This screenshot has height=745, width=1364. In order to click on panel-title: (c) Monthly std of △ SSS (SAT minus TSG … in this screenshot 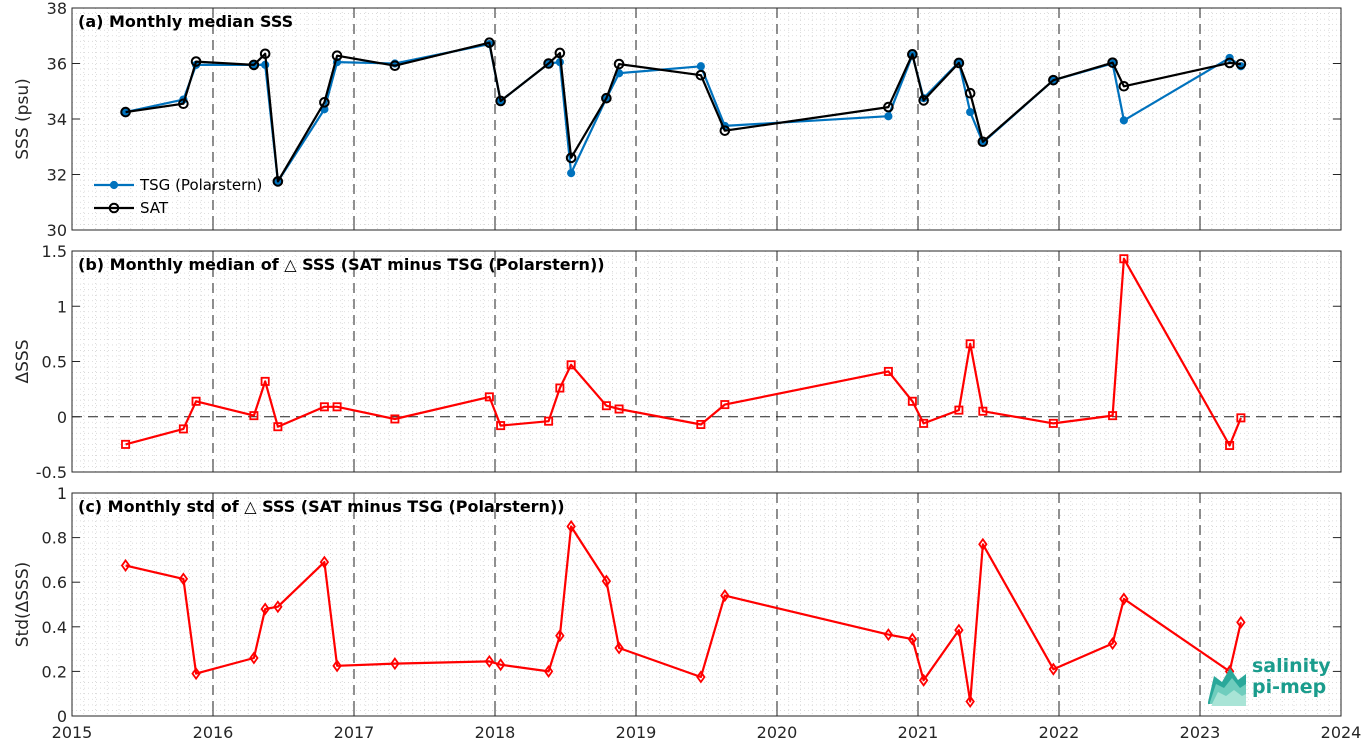, I will do `click(321, 506)`.